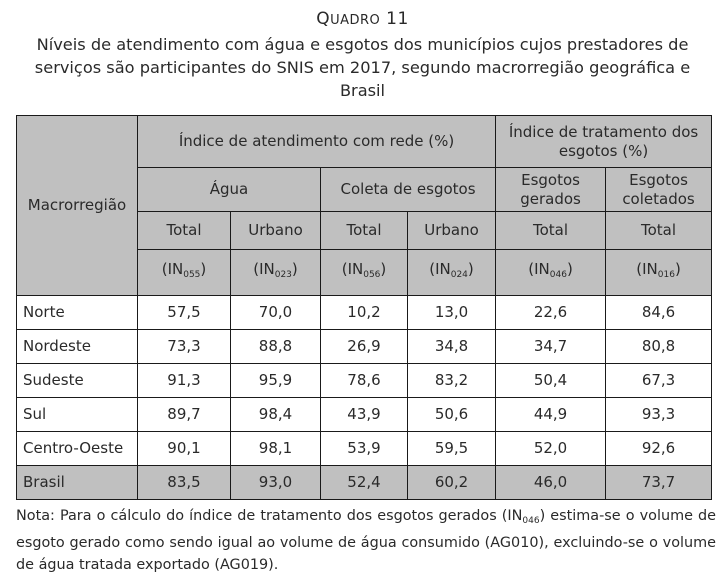  I want to click on region-cell: Sudeste, so click(77, 380).